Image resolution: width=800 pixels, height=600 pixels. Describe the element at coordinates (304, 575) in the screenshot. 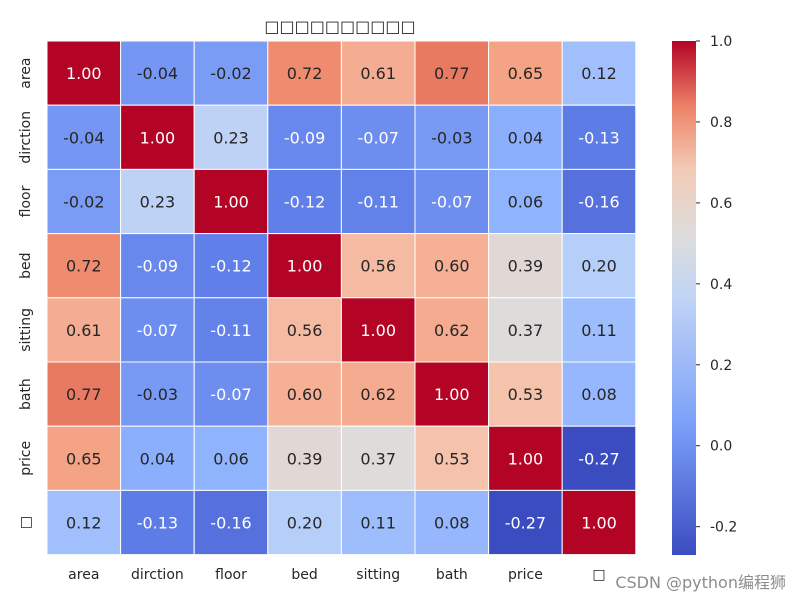

I see `x-tick-label: bed` at that location.